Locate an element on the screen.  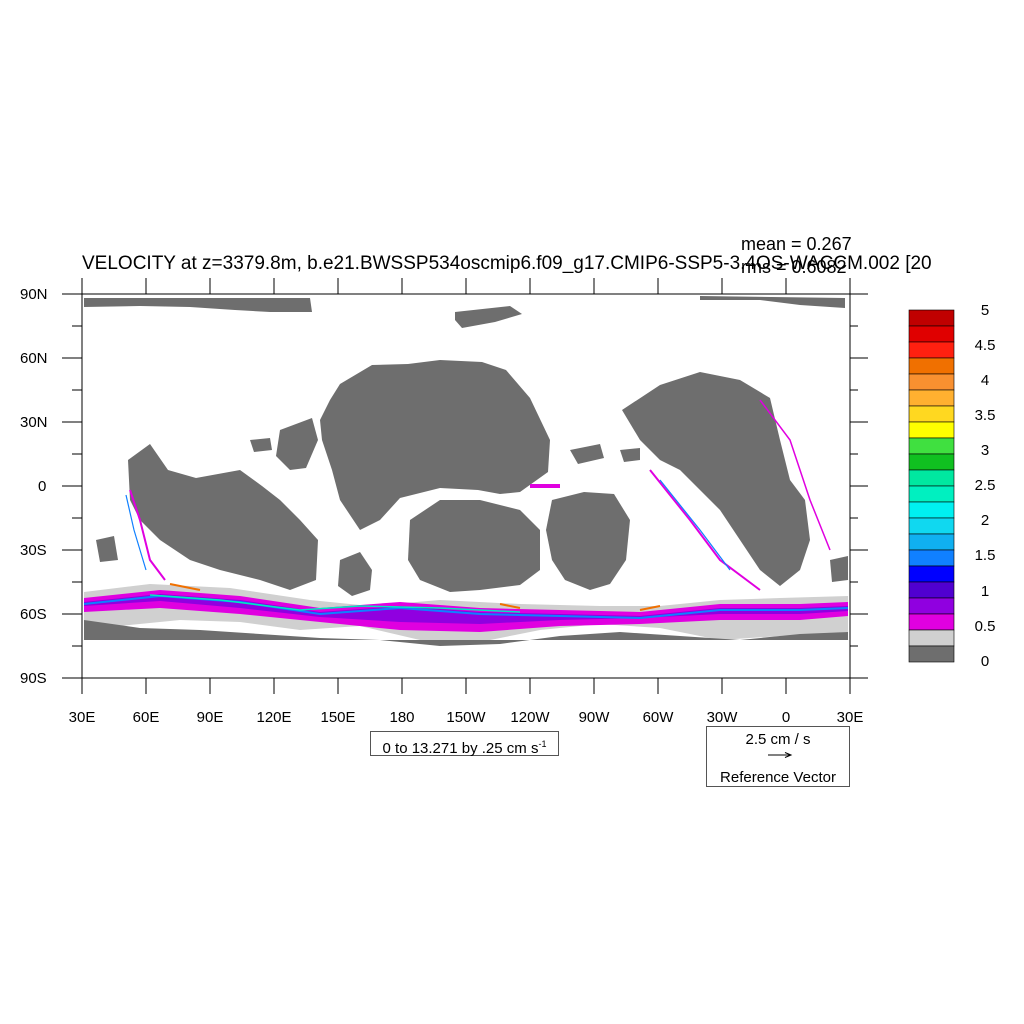
lat-label: 90N is located at coordinates (36, 294).